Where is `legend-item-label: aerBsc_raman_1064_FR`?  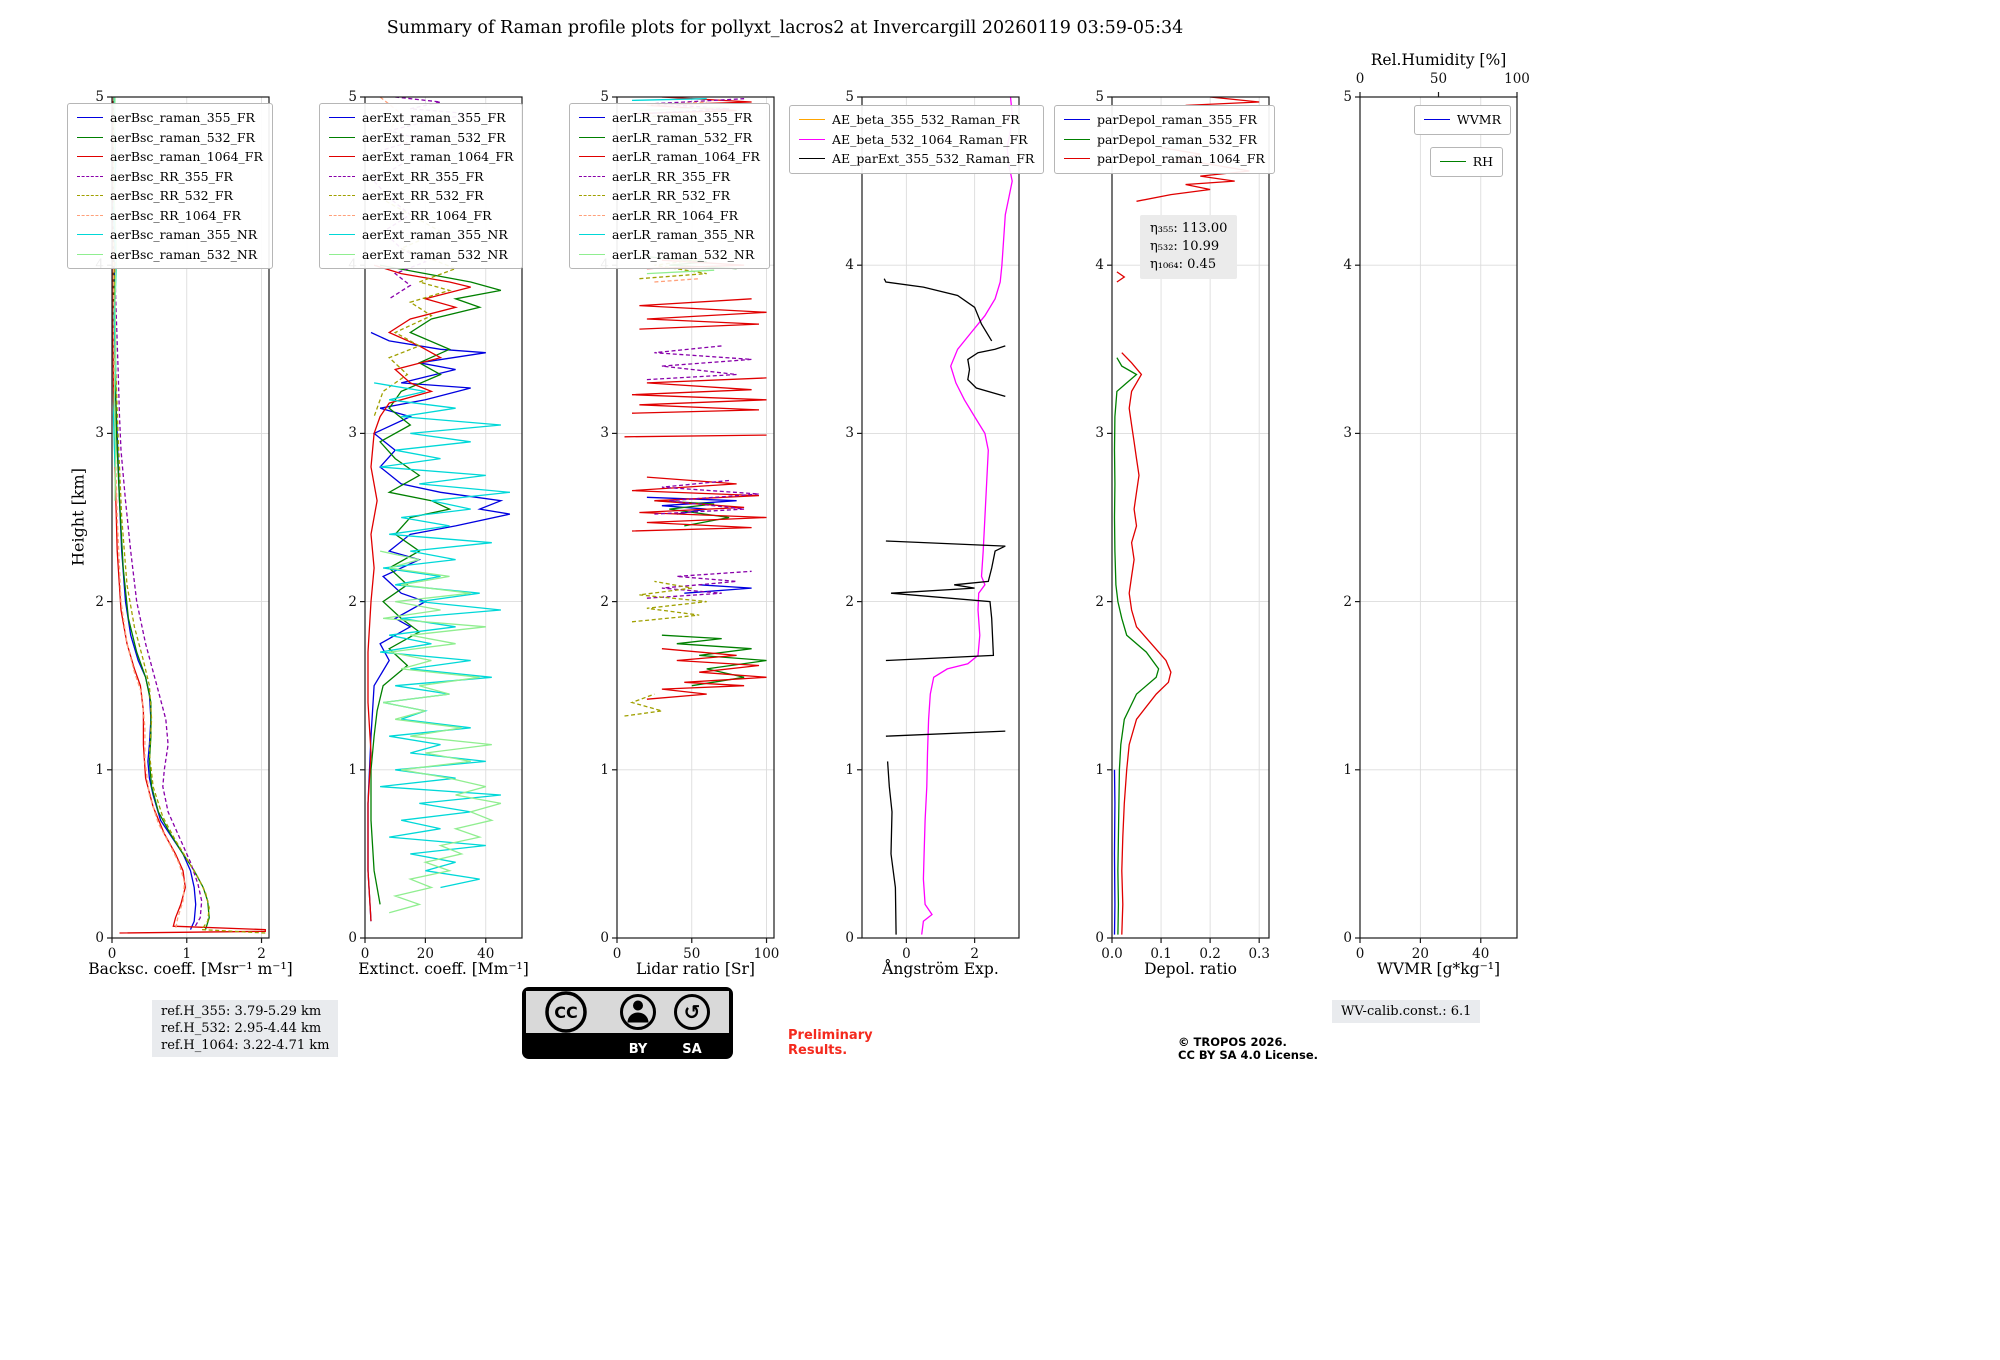
legend-item-label: aerBsc_raman_1064_FR is located at coordinates (186, 156).